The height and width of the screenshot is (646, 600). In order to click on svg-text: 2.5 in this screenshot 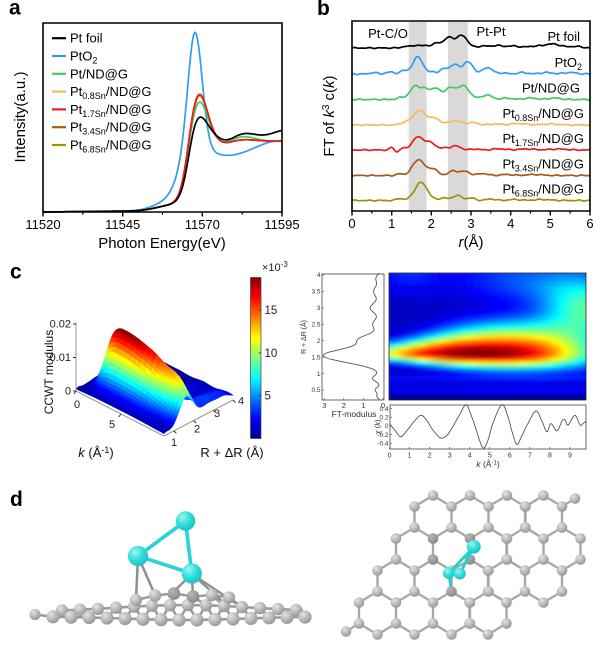, I will do `click(315, 325)`.